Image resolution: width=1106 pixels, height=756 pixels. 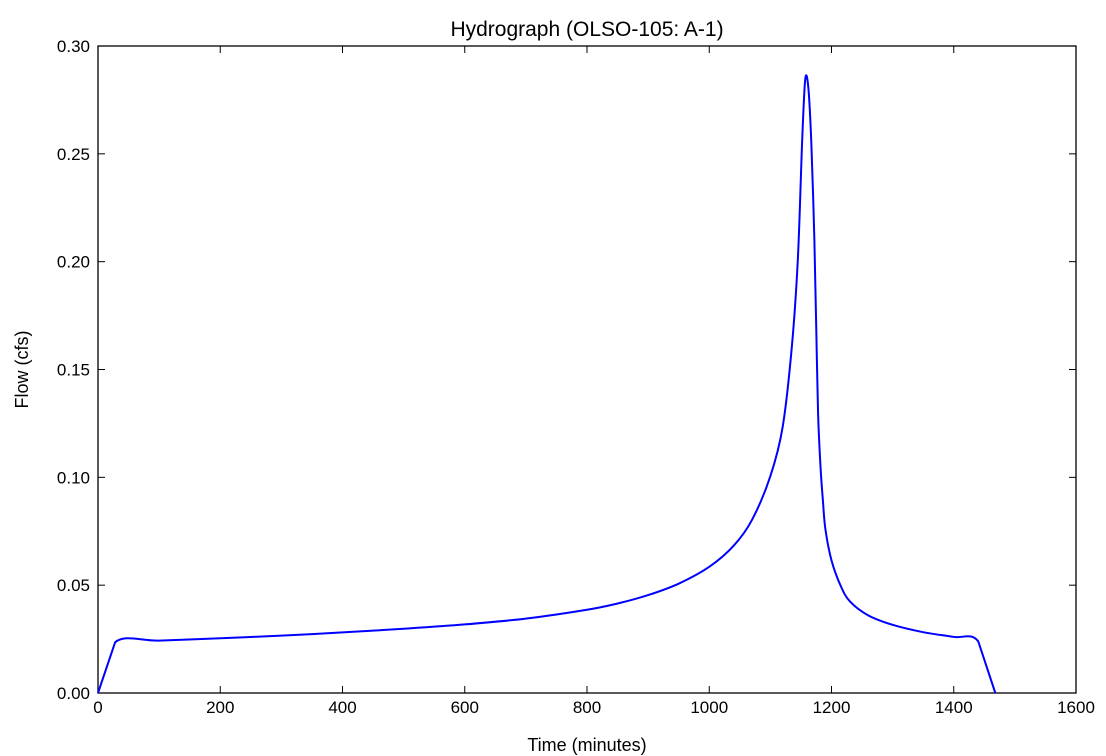 I want to click on x-tick-label: 1400, so click(x=954, y=707).